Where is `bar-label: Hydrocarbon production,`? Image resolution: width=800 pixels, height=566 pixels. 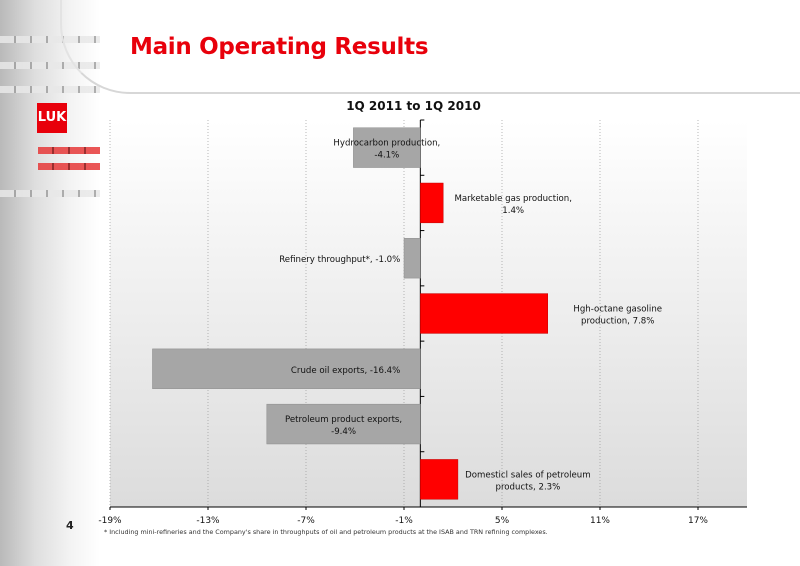 bar-label: Hydrocarbon production, is located at coordinates (386, 144).